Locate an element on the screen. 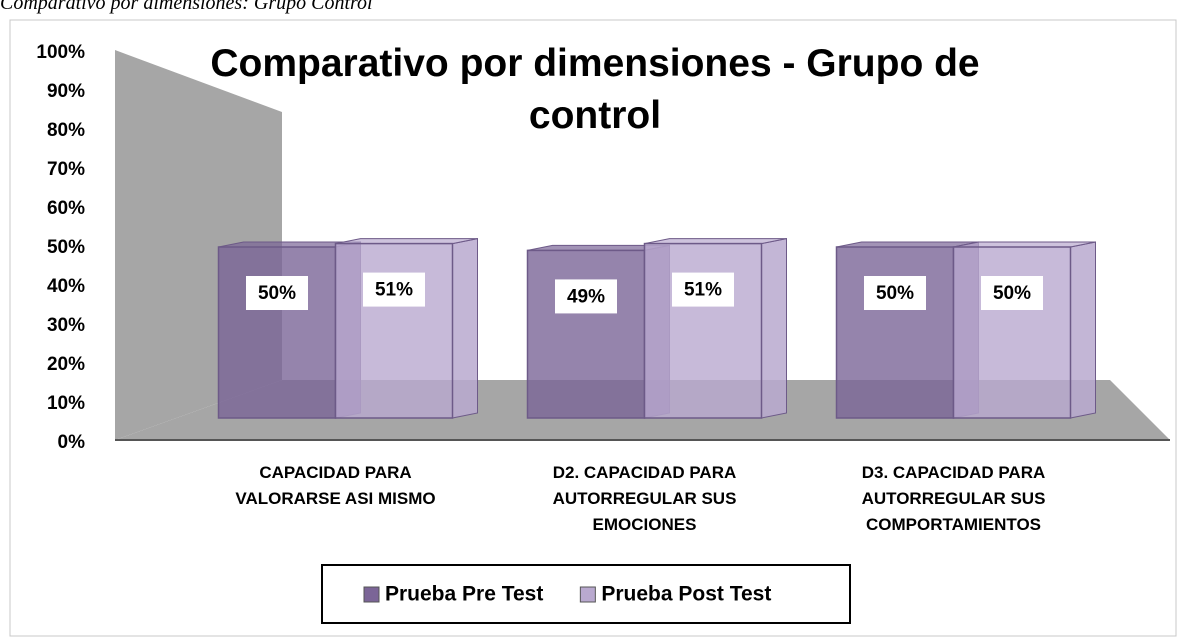 Image resolution: width=1177 pixels, height=637 pixels. y-tick-label: 70% is located at coordinates (66, 169).